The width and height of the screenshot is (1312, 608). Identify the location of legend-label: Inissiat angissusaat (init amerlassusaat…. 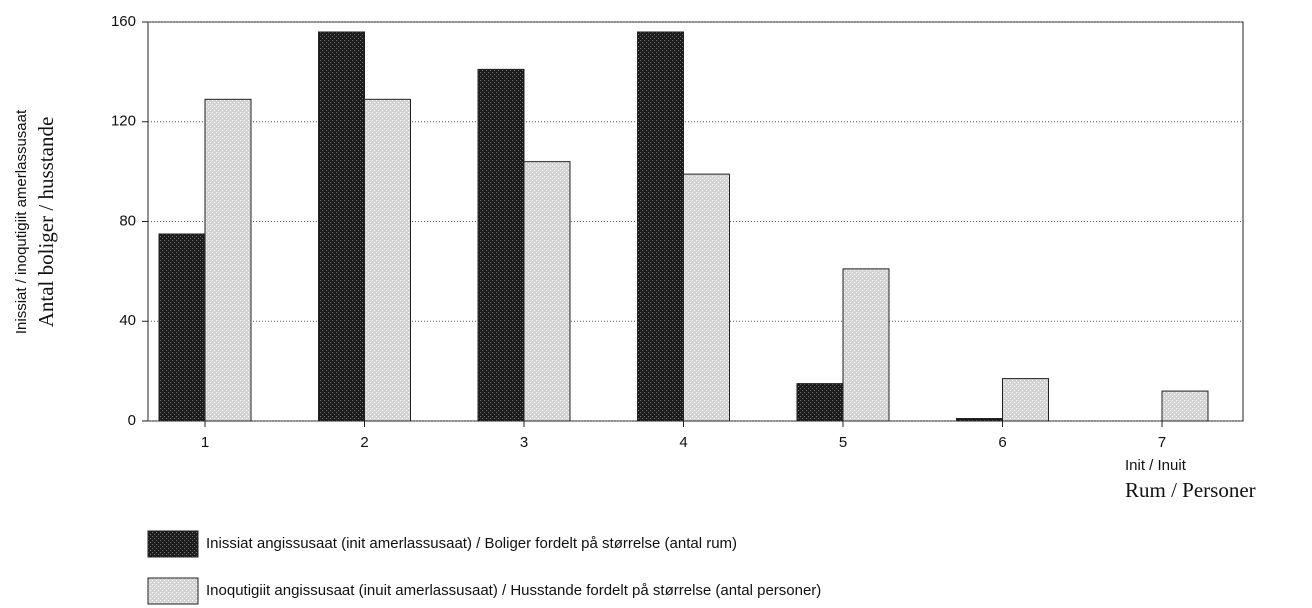
(471, 543).